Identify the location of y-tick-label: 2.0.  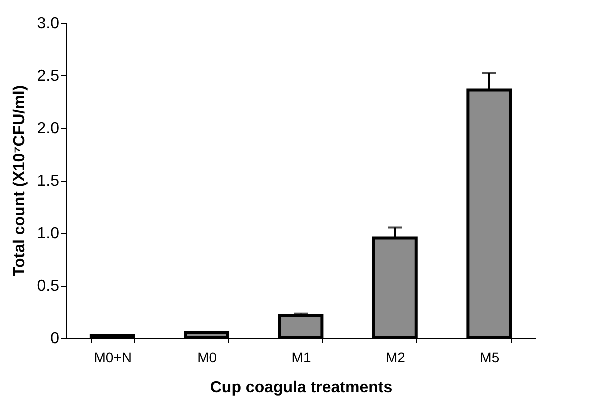
(48, 129).